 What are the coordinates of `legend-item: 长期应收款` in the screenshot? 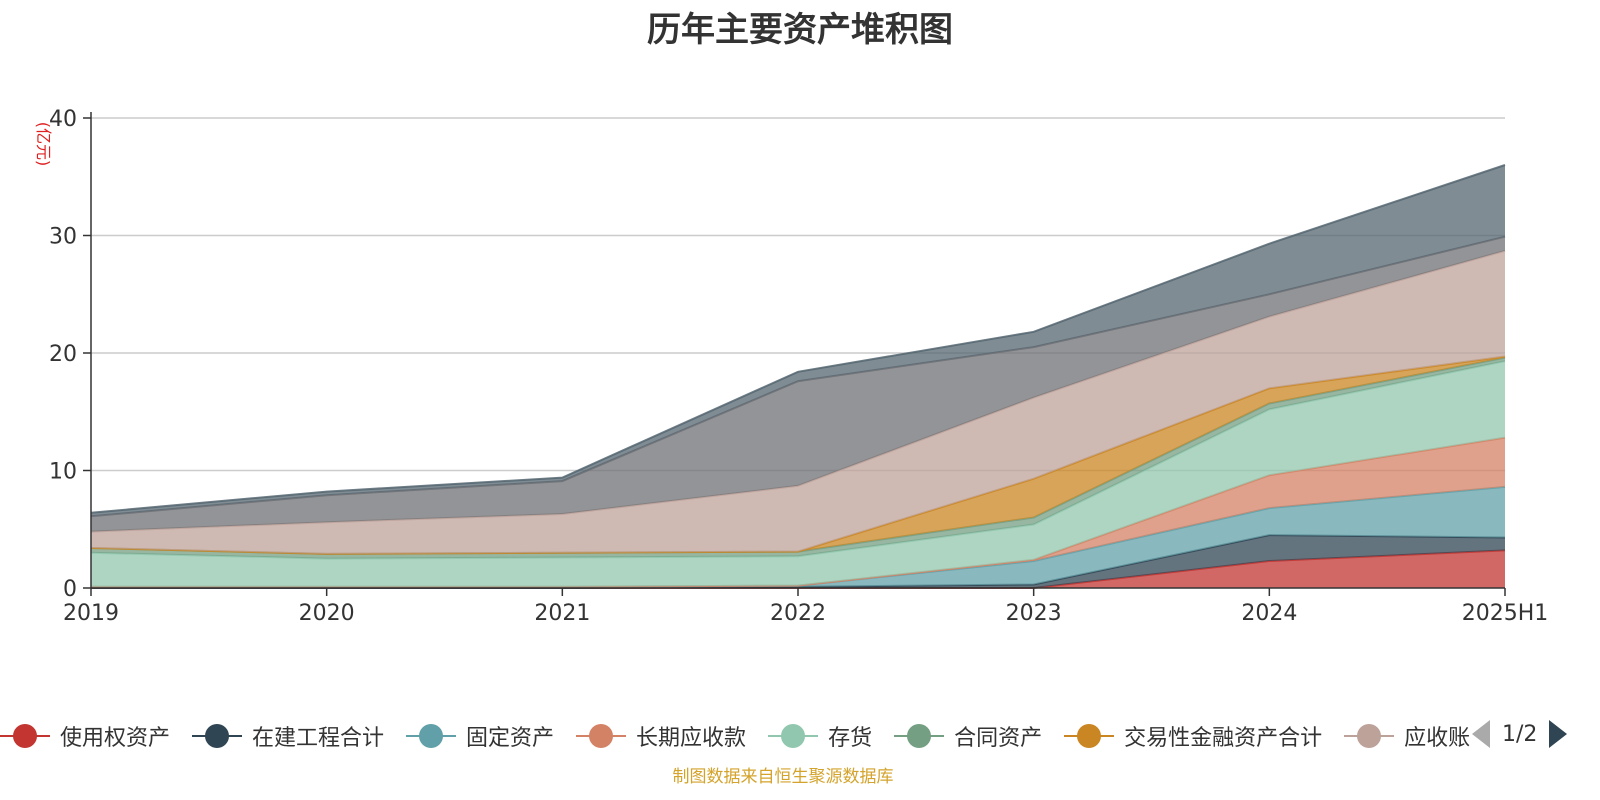 It's located at (661, 736).